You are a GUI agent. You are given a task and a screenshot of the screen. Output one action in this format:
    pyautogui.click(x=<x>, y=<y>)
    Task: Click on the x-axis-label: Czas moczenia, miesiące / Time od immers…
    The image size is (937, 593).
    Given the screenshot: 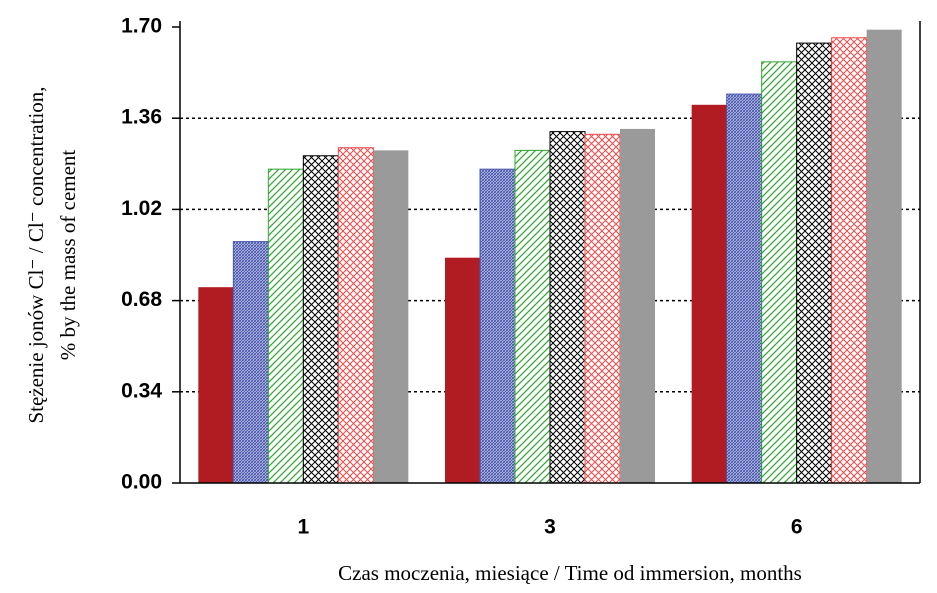 What is the action you would take?
    pyautogui.click(x=570, y=573)
    